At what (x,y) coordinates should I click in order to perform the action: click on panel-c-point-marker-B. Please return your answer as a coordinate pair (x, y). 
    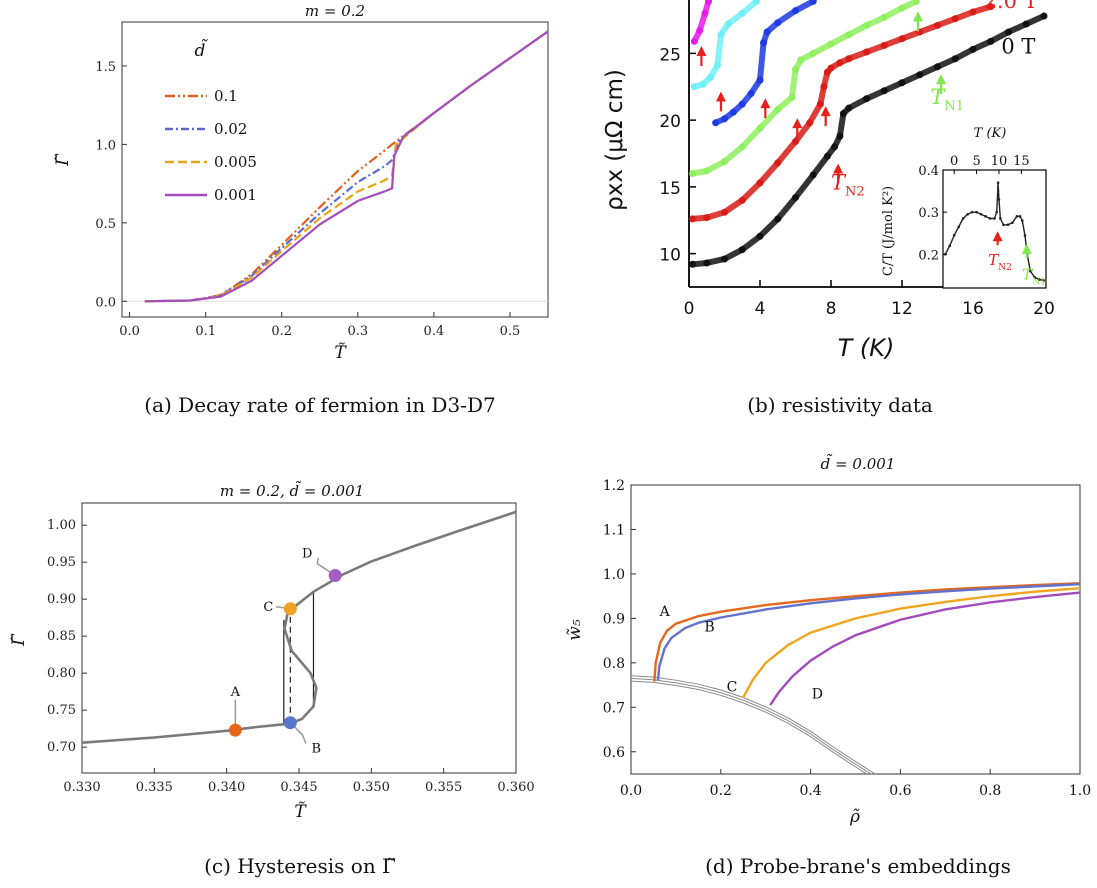
    Looking at the image, I should click on (290, 723).